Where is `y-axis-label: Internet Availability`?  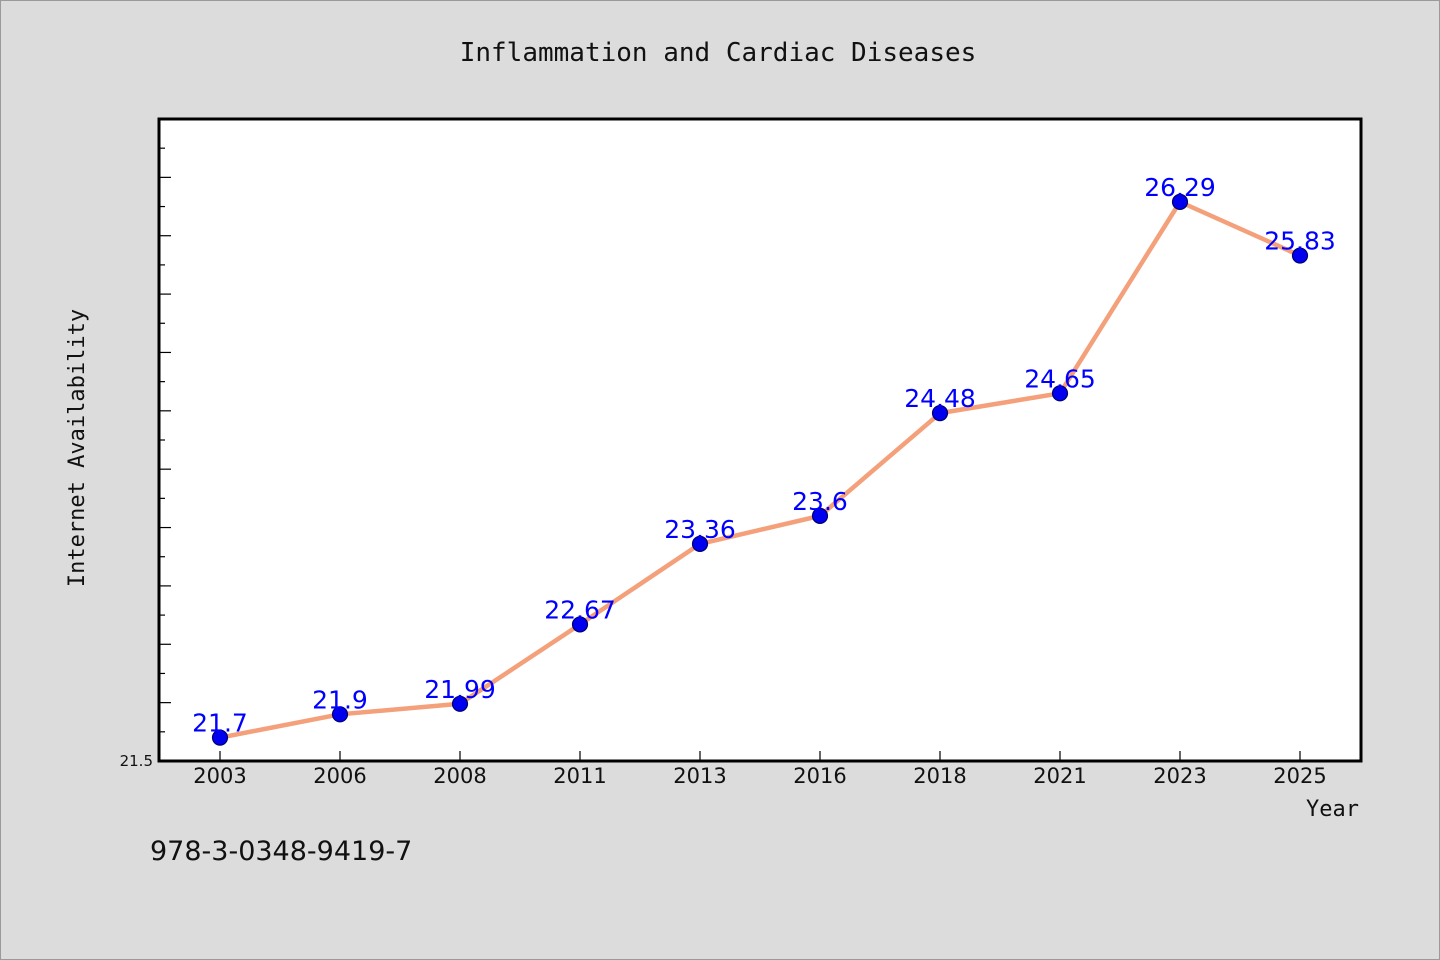 y-axis-label: Internet Availability is located at coordinates (77, 448).